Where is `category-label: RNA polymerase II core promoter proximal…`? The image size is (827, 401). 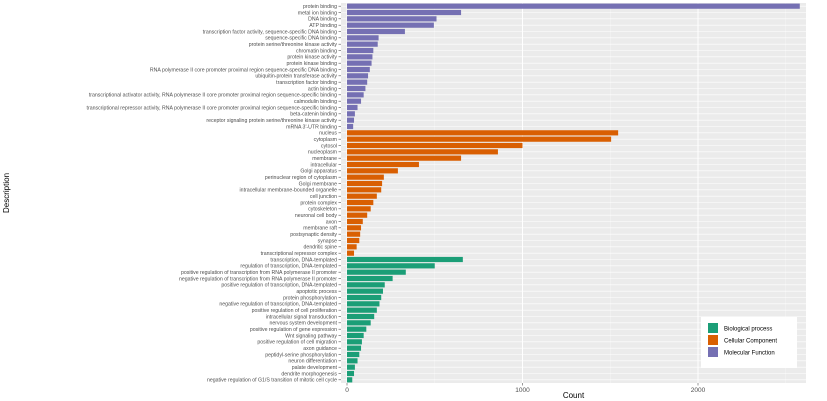 category-label: RNA polymerase II core promoter proximal… is located at coordinates (243, 70).